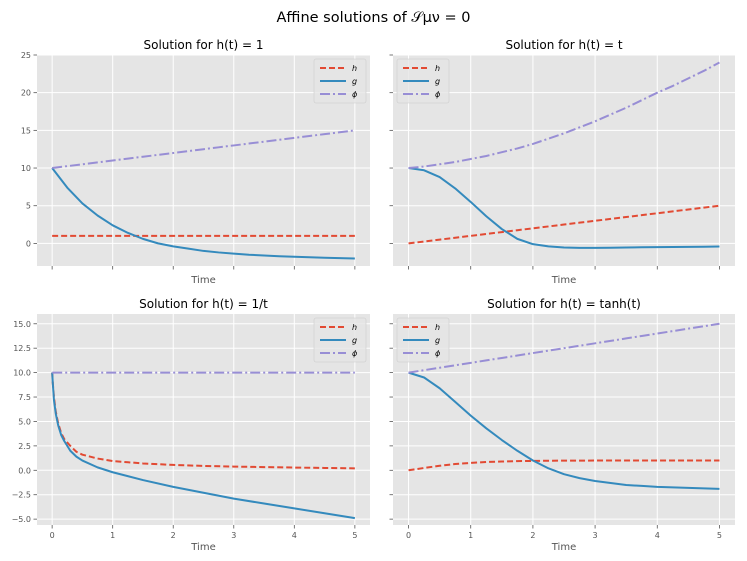 Image resolution: width=747 pixels, height=561 pixels. What do you see at coordinates (563, 45) in the screenshot?
I see `panel-title: Solution for h(t) = t` at bounding box center [563, 45].